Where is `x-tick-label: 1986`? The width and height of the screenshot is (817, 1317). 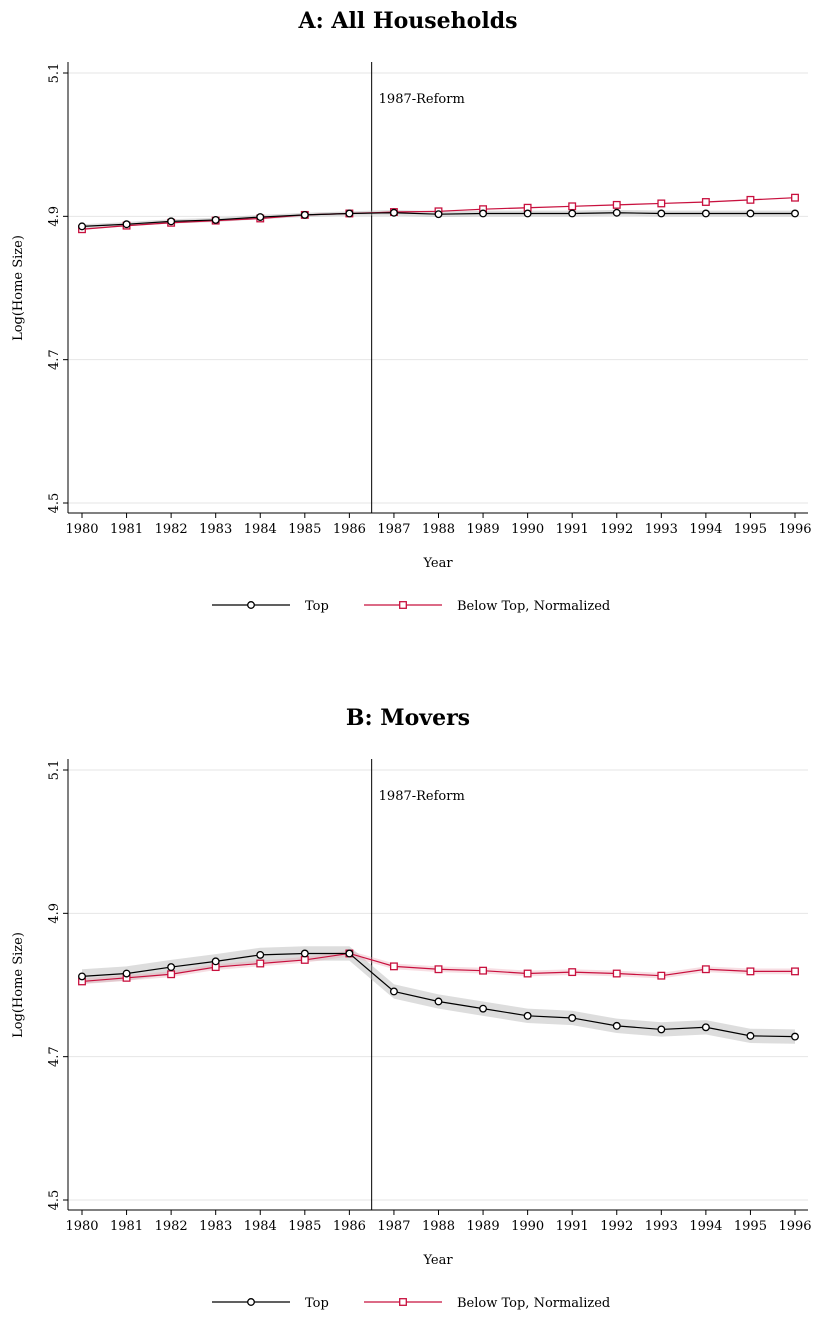
x-tick-label: 1986 is located at coordinates (349, 529).